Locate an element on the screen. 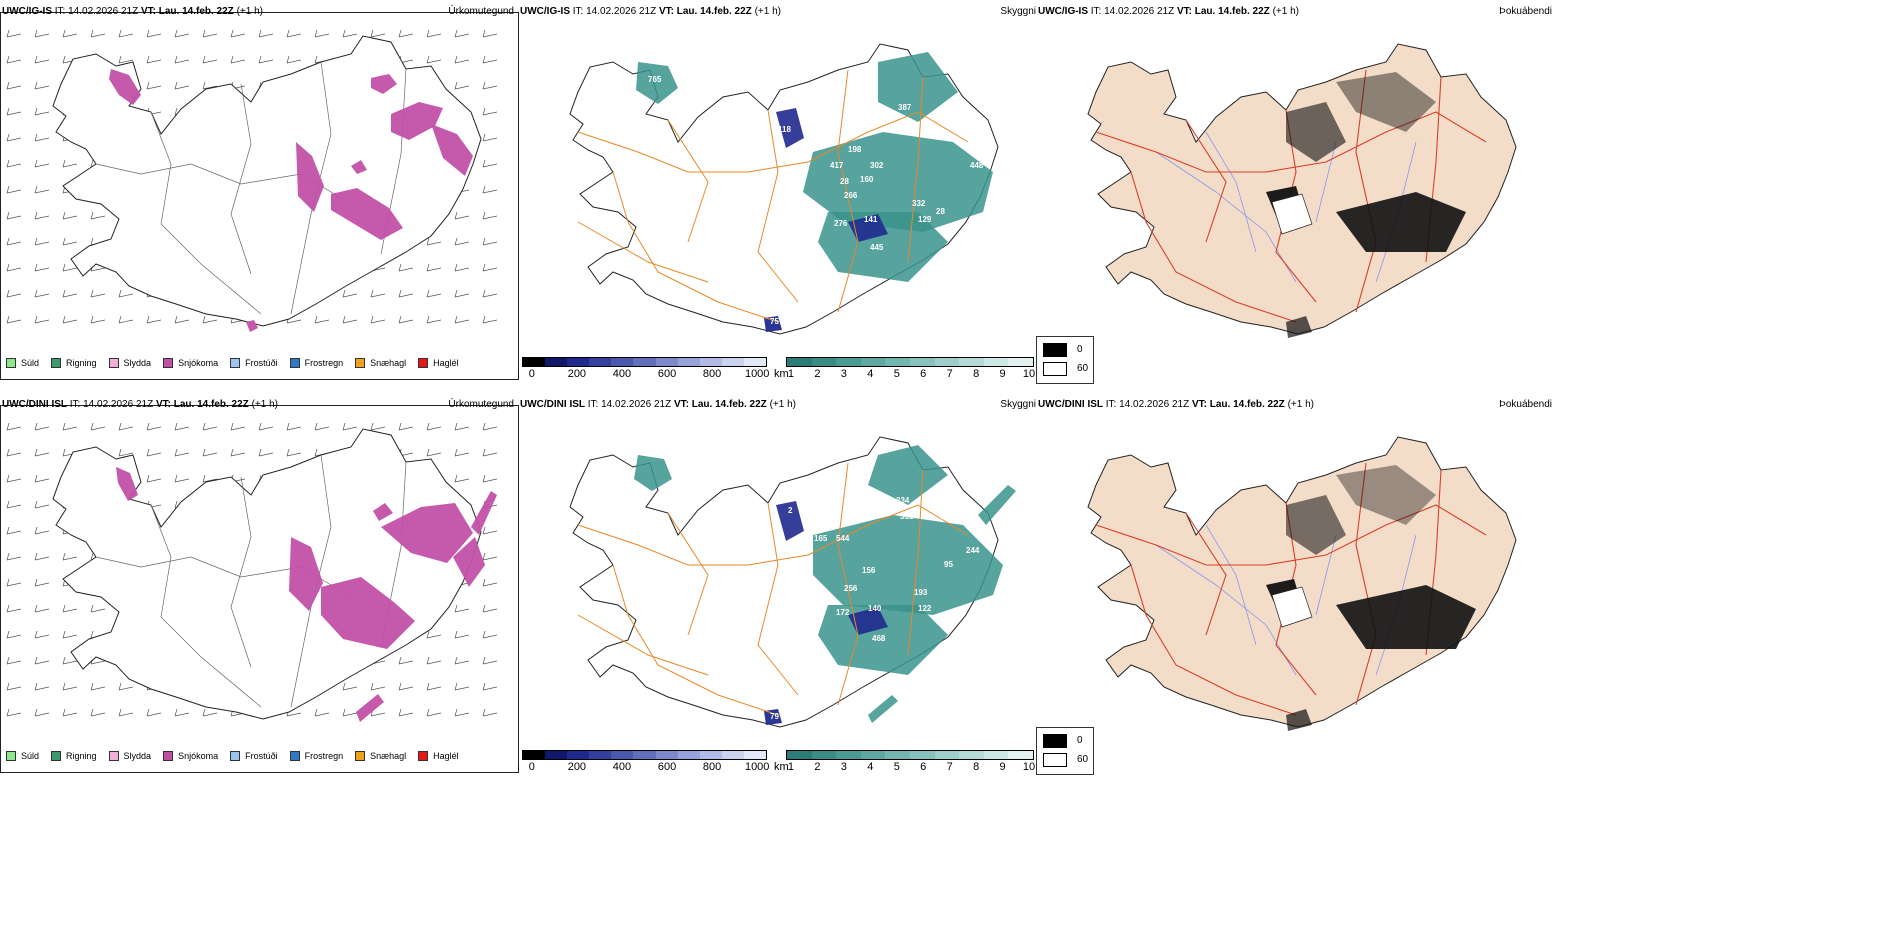  colorbar-tick-label: 6 is located at coordinates (923, 374).